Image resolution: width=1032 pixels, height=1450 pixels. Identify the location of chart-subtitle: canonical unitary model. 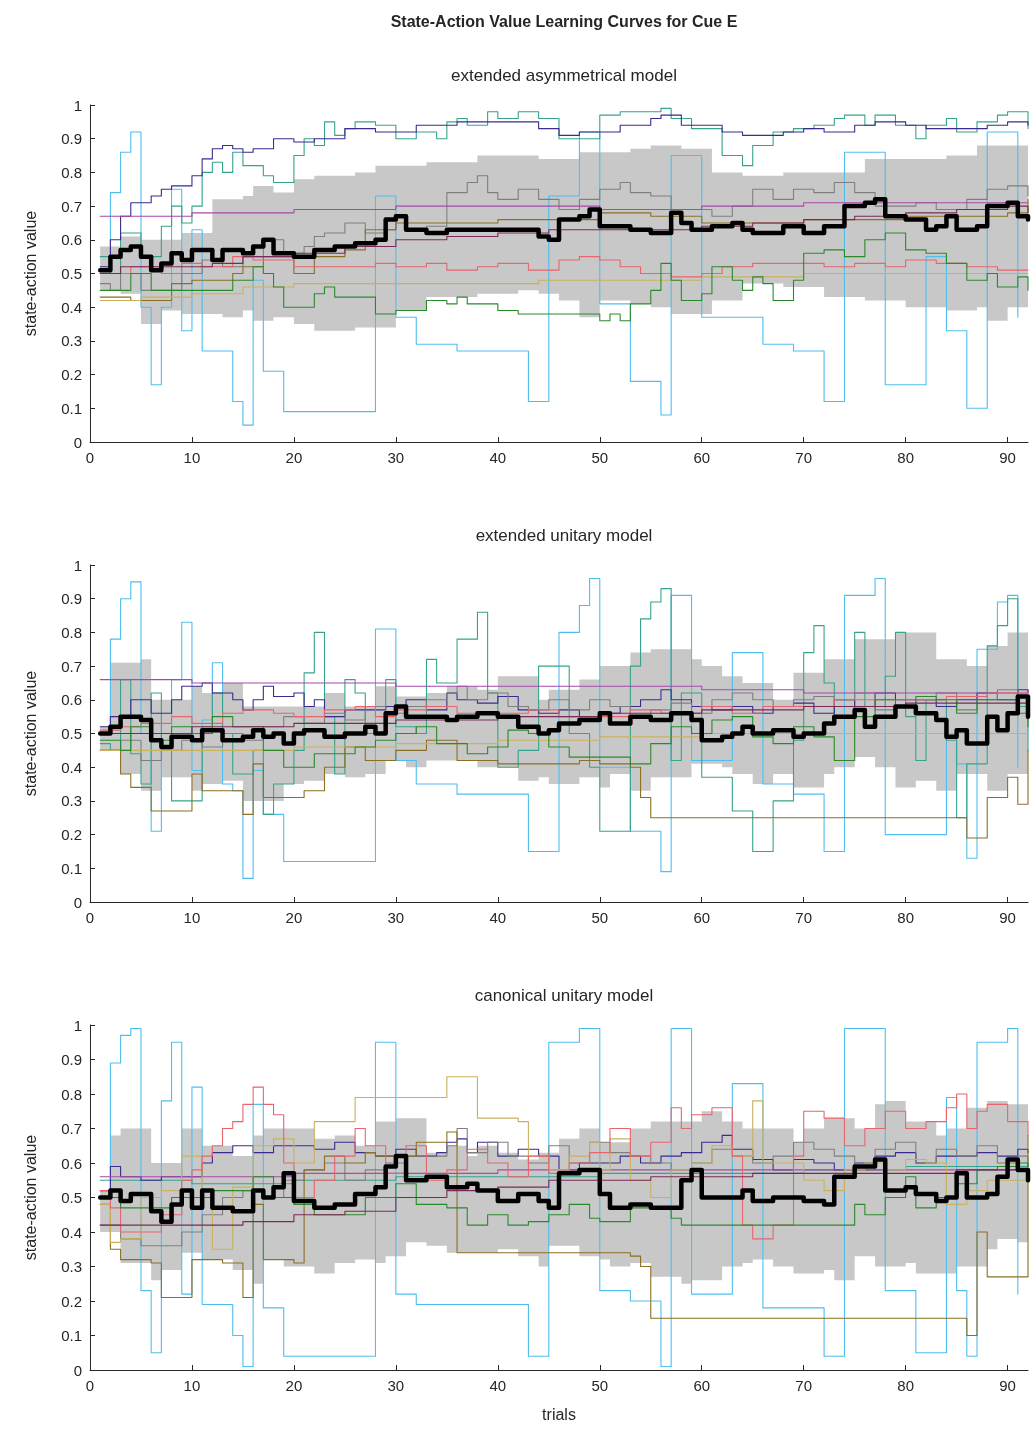
(564, 995).